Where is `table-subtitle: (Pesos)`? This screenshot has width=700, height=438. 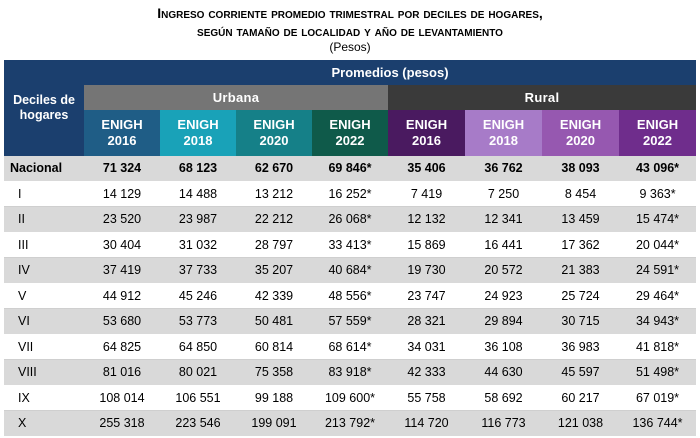 table-subtitle: (Pesos) is located at coordinates (350, 47).